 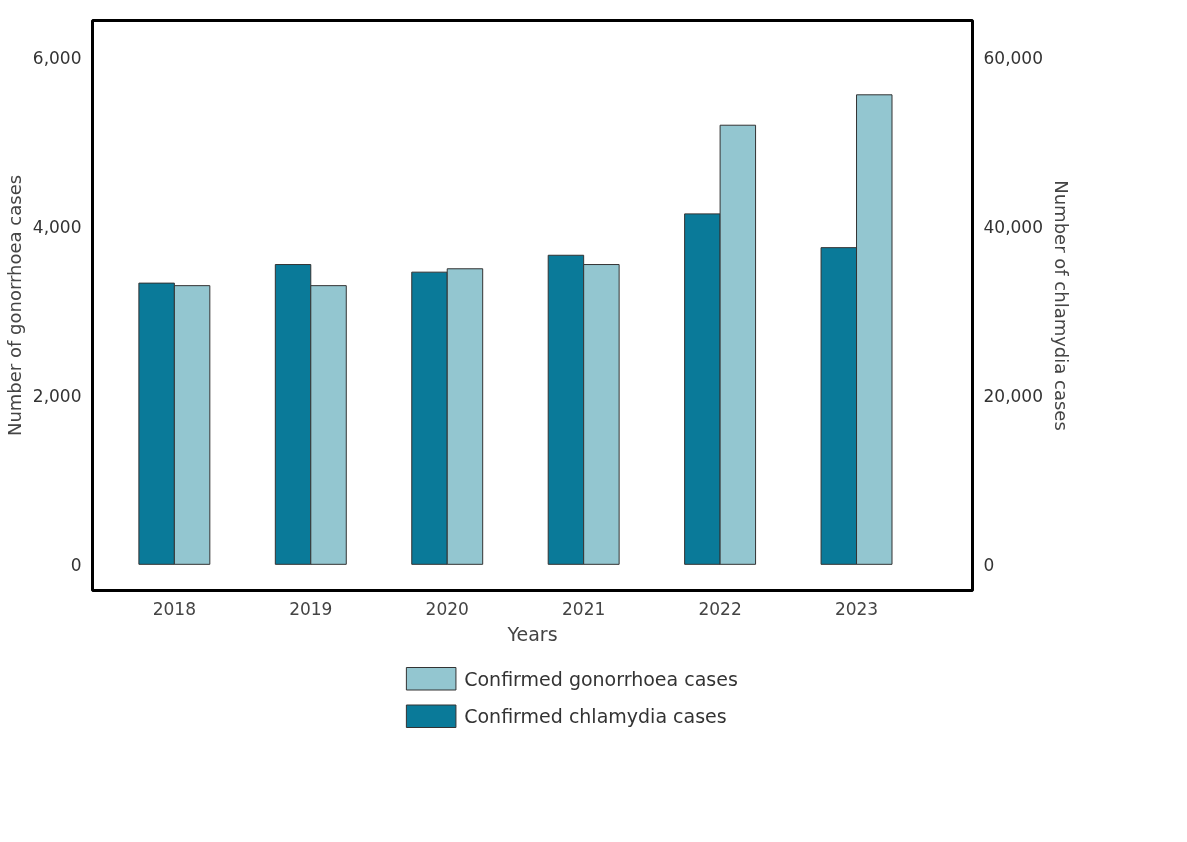 What do you see at coordinates (720, 608) in the screenshot?
I see `x-tick-label: 2022` at bounding box center [720, 608].